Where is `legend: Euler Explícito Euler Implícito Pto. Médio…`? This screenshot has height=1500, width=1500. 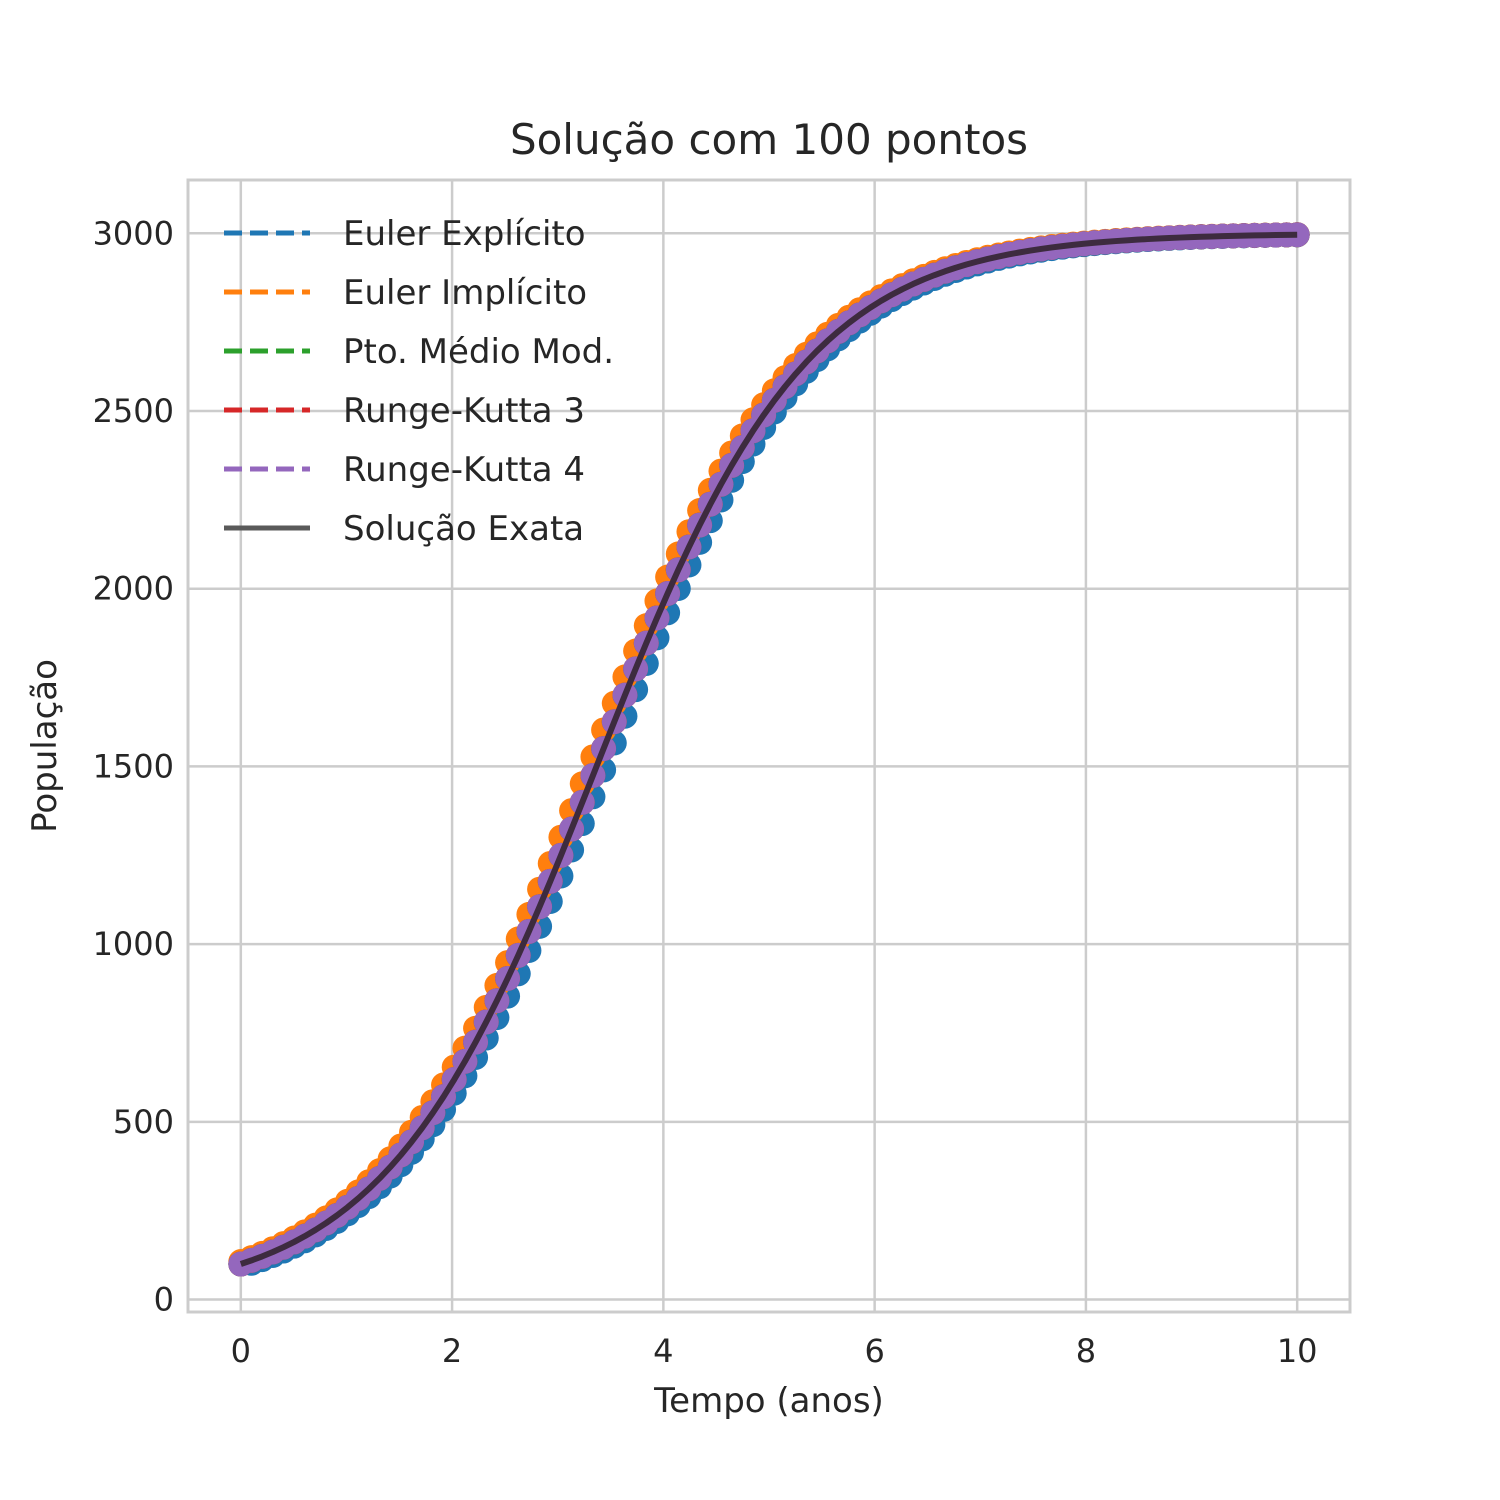
legend: Euler Explícito Euler Implícito Pto. Médio… is located at coordinates (419, 381).